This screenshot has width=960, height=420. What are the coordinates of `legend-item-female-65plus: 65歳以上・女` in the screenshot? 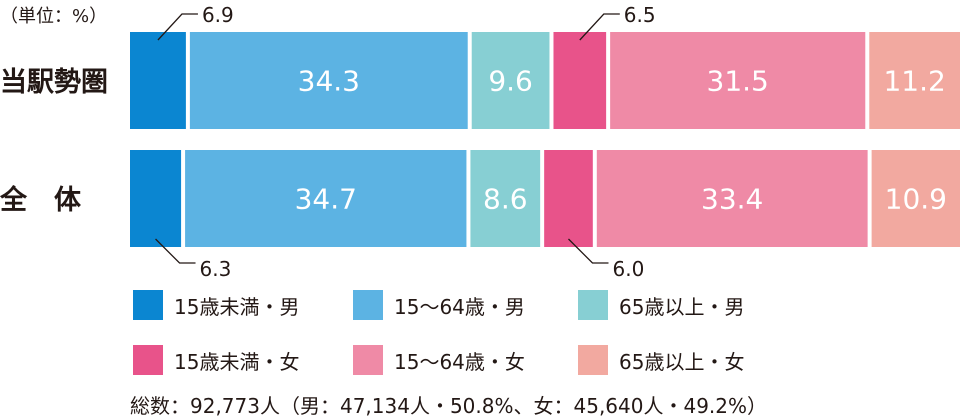 It's located at (661, 360).